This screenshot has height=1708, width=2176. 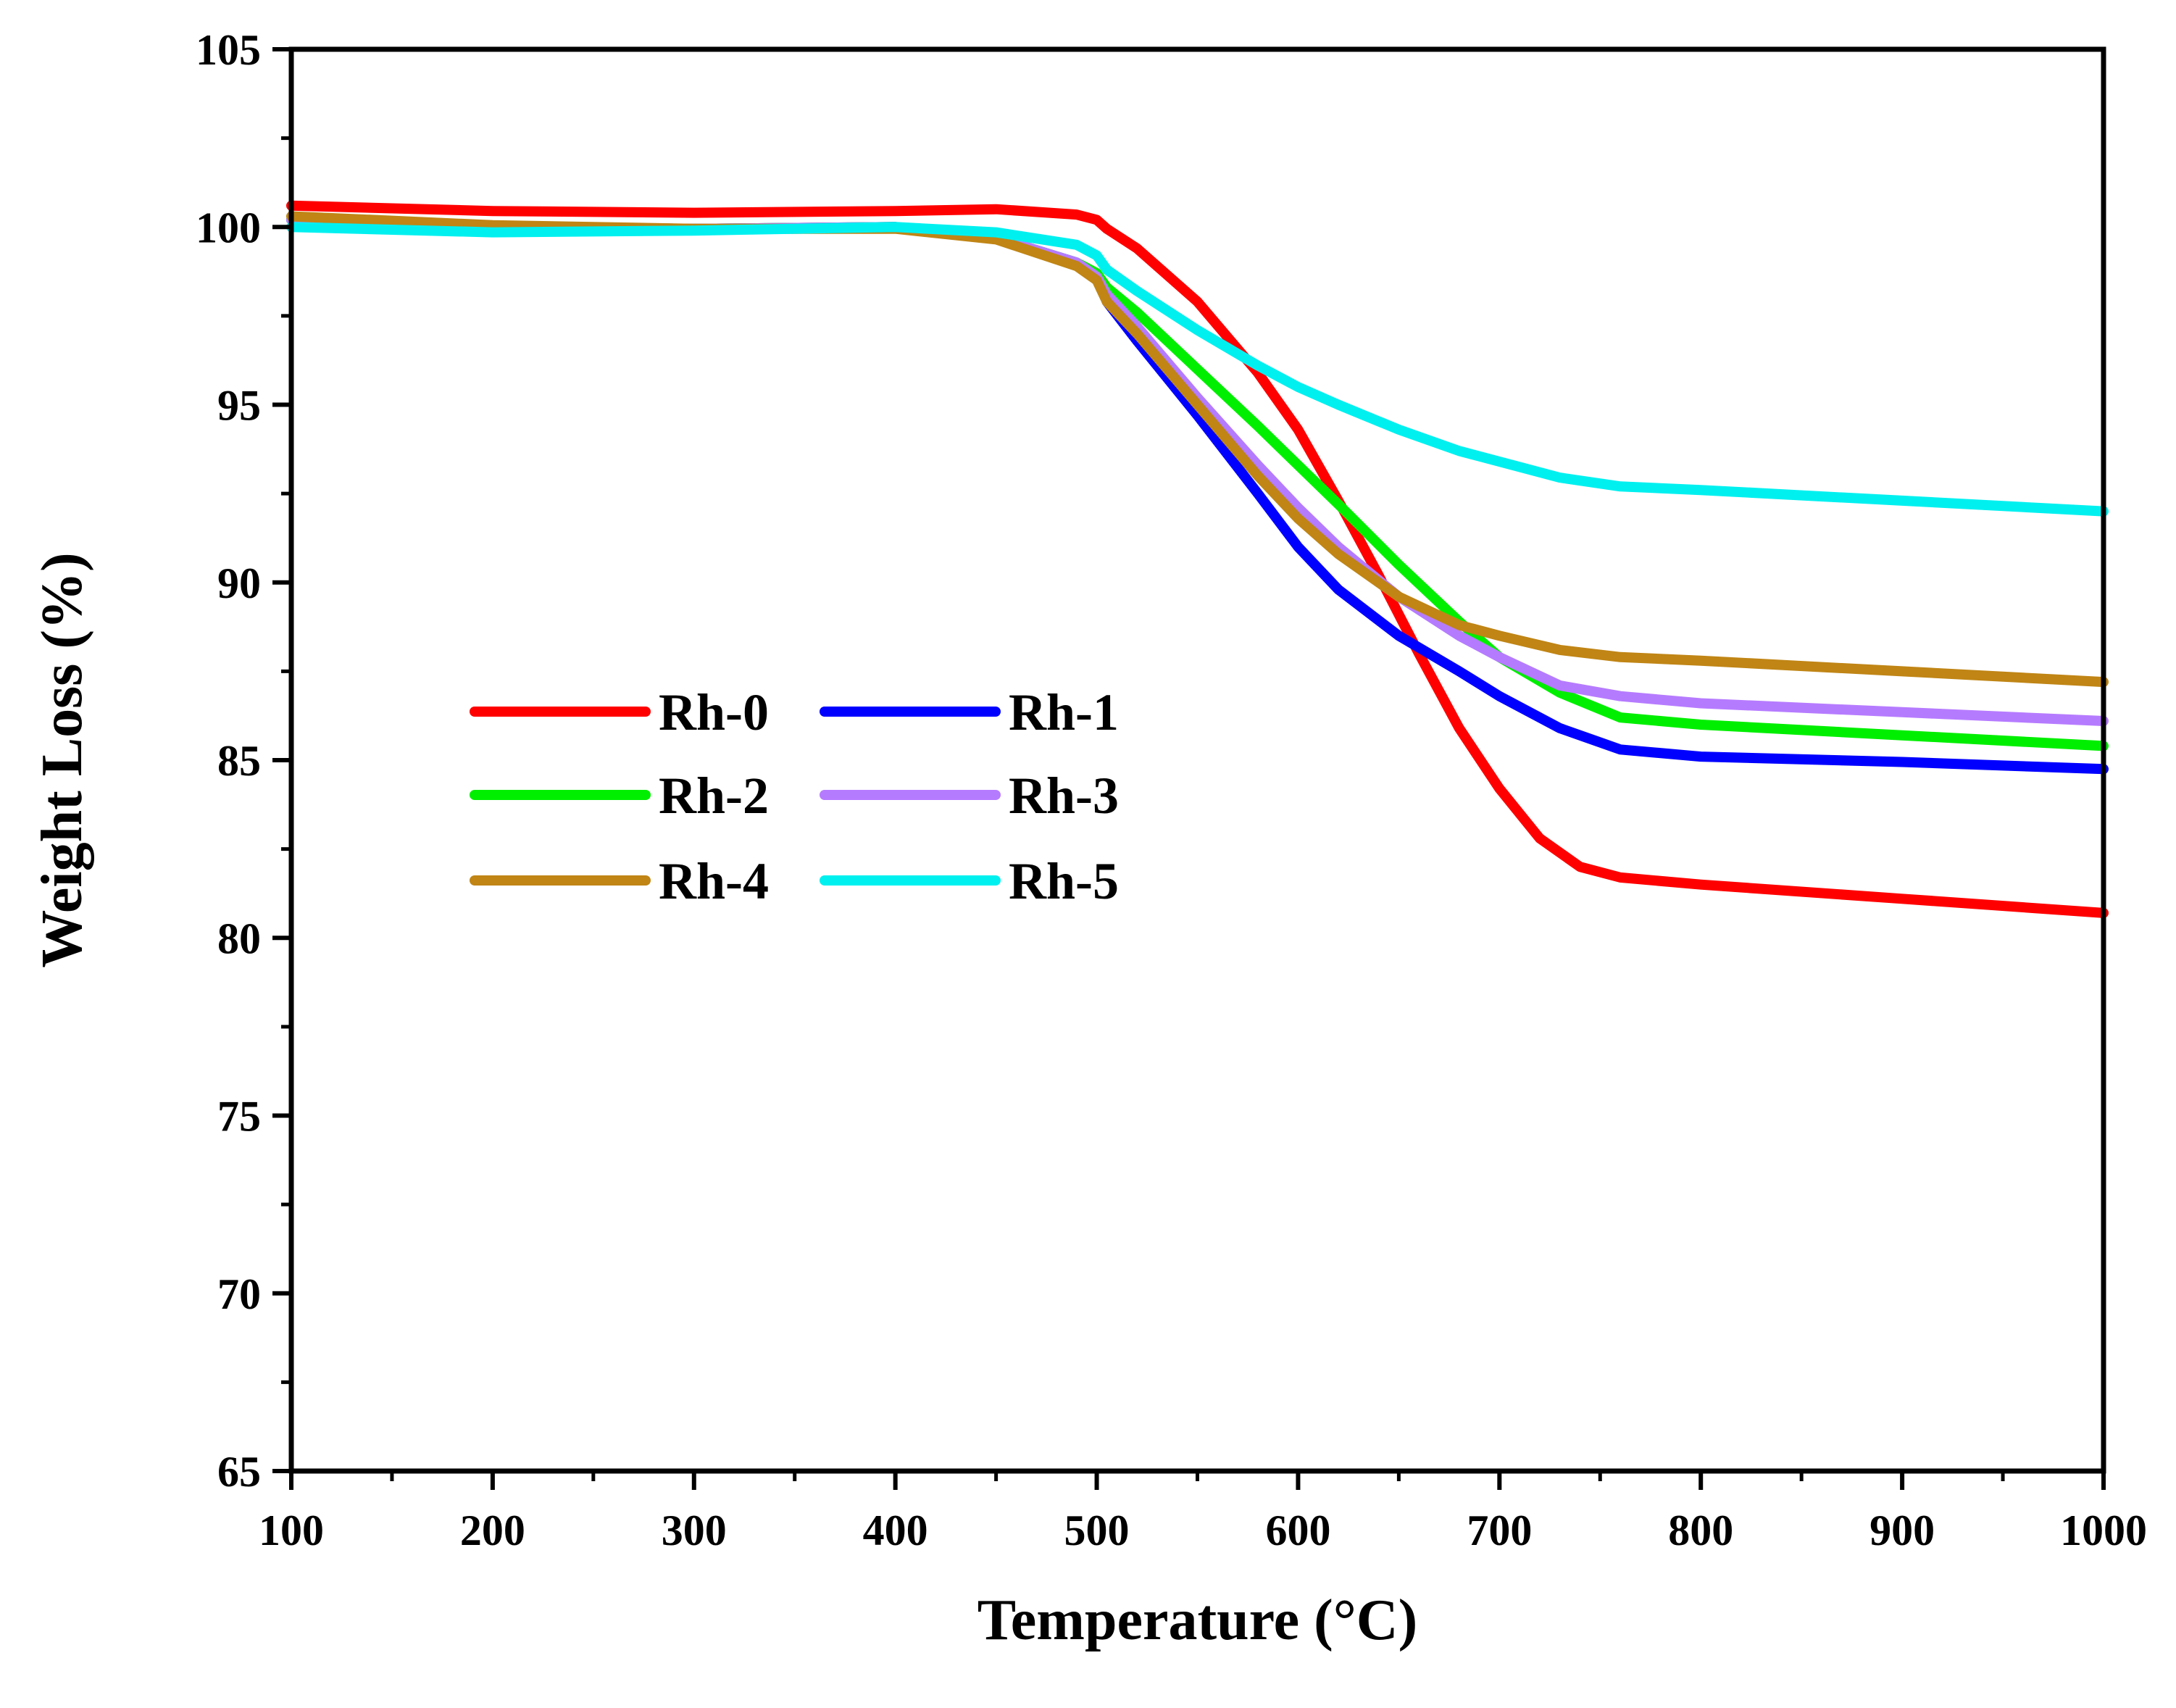 What do you see at coordinates (714, 881) in the screenshot?
I see `legend-label-rh-4: Rh-4` at bounding box center [714, 881].